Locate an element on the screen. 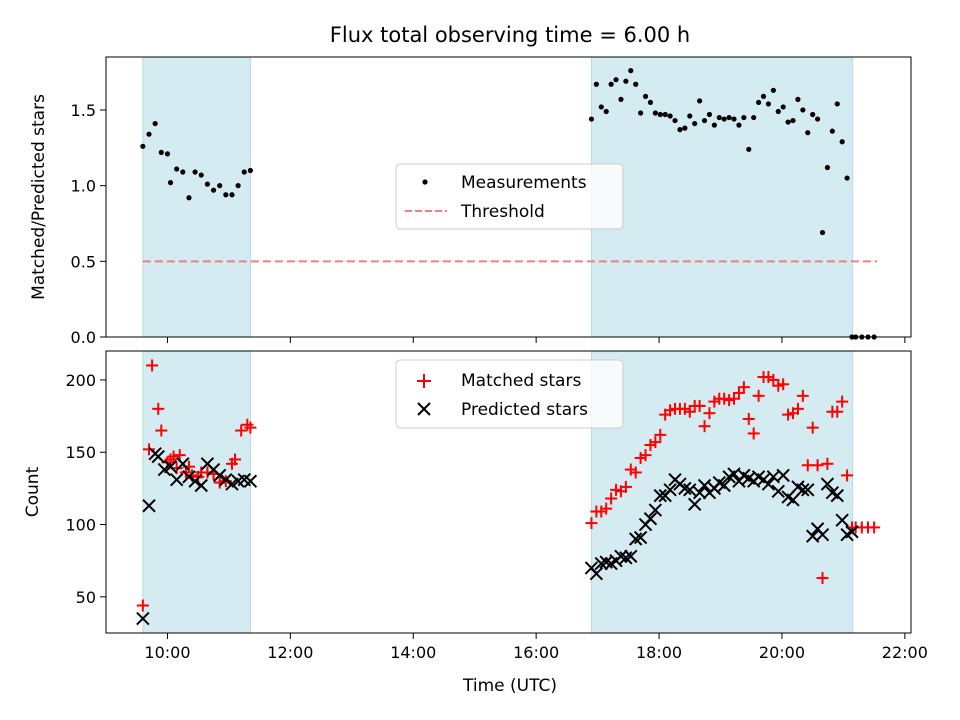 This screenshot has width=960, height=720. x-tick-label: 14:00 is located at coordinates (413, 652).